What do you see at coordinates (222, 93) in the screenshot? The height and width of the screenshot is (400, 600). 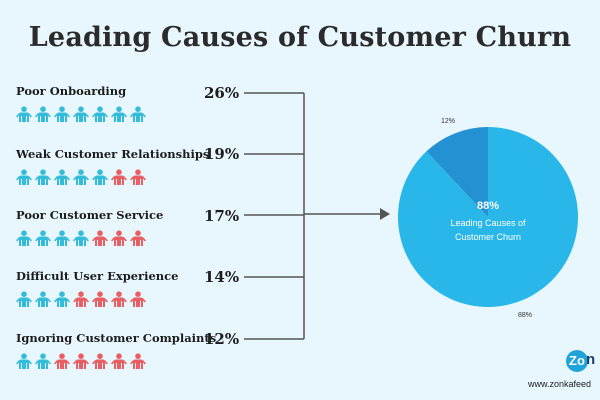 I see `cause-percentage: 26%` at bounding box center [222, 93].